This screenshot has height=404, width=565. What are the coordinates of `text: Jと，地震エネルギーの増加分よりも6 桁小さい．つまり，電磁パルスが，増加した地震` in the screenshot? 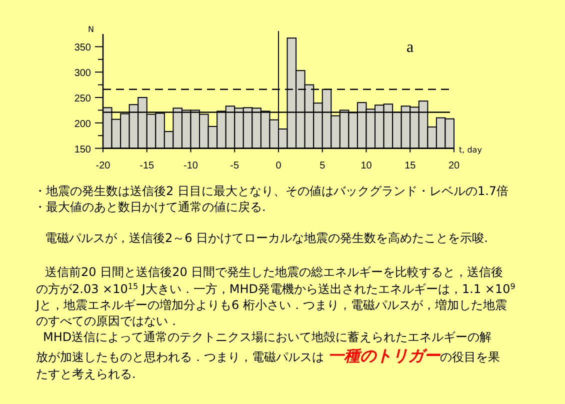 It's located at (271, 305).